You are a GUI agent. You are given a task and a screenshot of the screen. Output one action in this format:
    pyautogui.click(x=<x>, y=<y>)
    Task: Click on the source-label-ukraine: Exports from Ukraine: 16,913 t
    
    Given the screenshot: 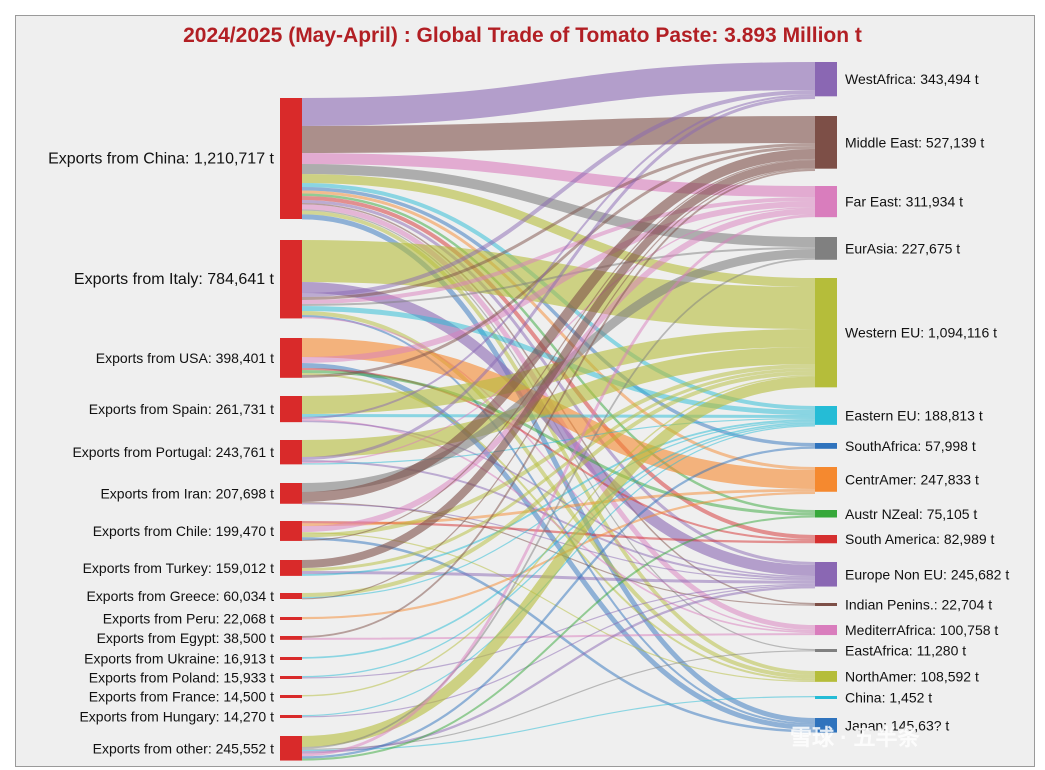 What is the action you would take?
    pyautogui.click(x=179, y=659)
    